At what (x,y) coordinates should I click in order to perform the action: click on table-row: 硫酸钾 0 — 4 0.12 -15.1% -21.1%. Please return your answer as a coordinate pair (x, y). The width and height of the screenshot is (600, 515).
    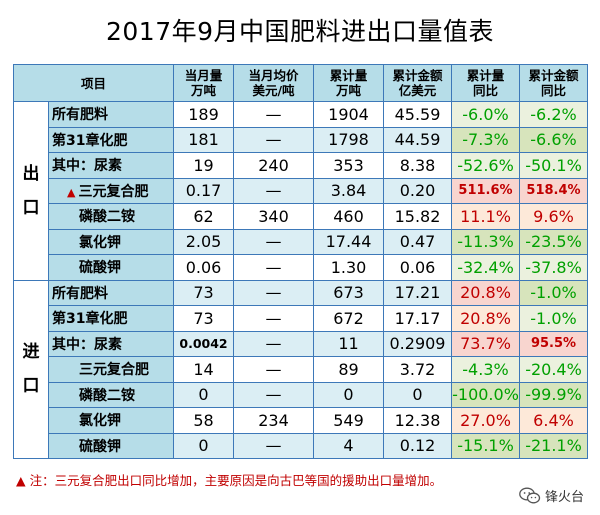
    Looking at the image, I should click on (301, 445).